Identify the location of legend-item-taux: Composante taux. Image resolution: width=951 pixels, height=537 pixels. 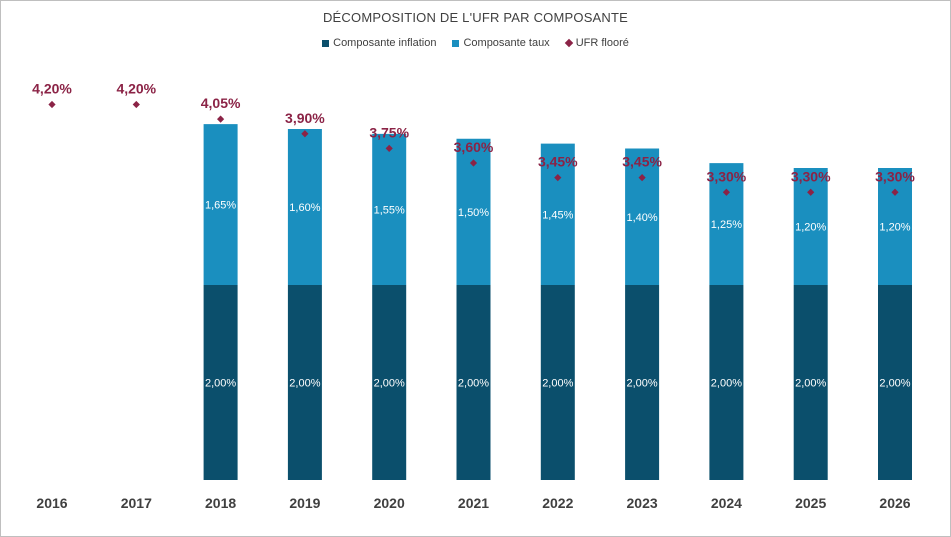
(501, 43).